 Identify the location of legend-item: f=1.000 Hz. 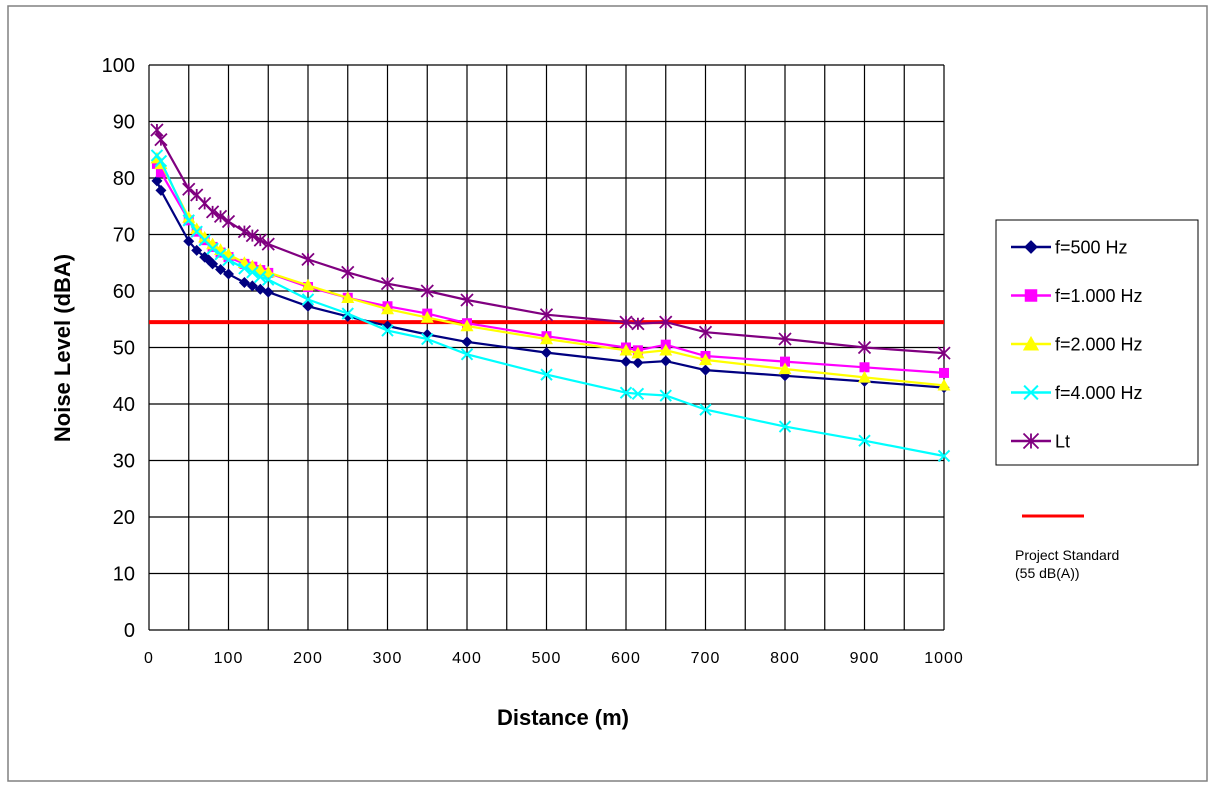
(1077, 296).